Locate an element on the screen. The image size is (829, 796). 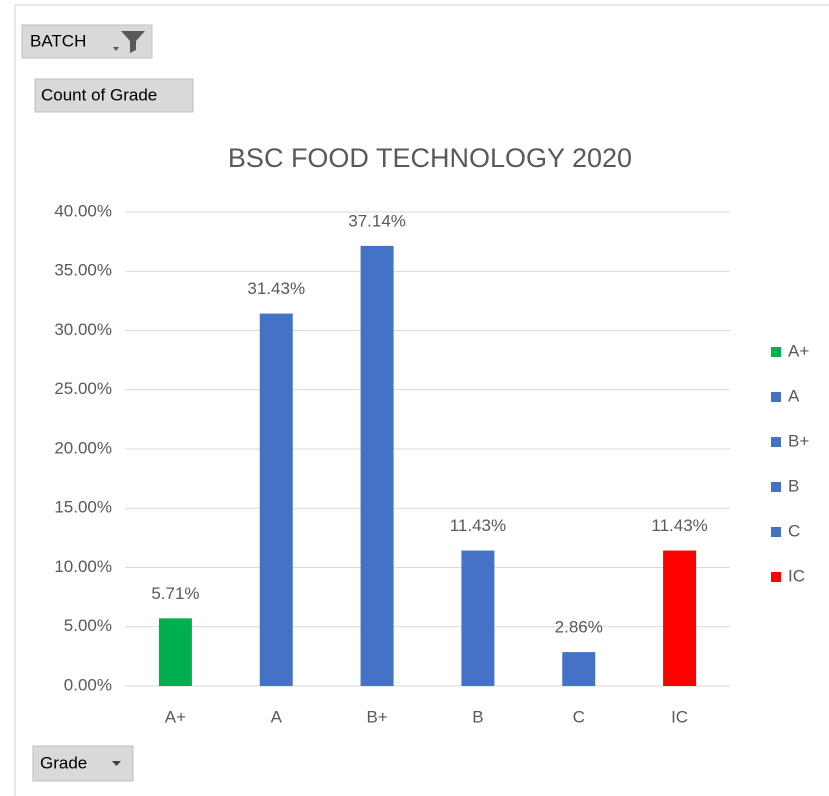
button-bg is located at coordinates (114, 95).